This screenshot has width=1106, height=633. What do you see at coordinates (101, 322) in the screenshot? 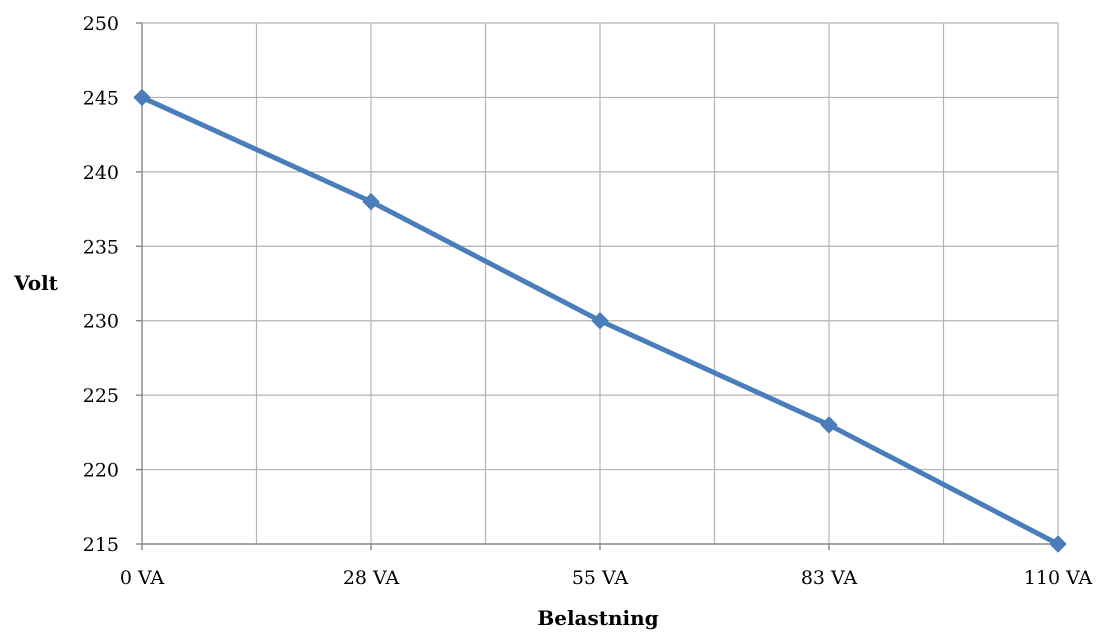
I see `y-tick-label: 230` at bounding box center [101, 322].